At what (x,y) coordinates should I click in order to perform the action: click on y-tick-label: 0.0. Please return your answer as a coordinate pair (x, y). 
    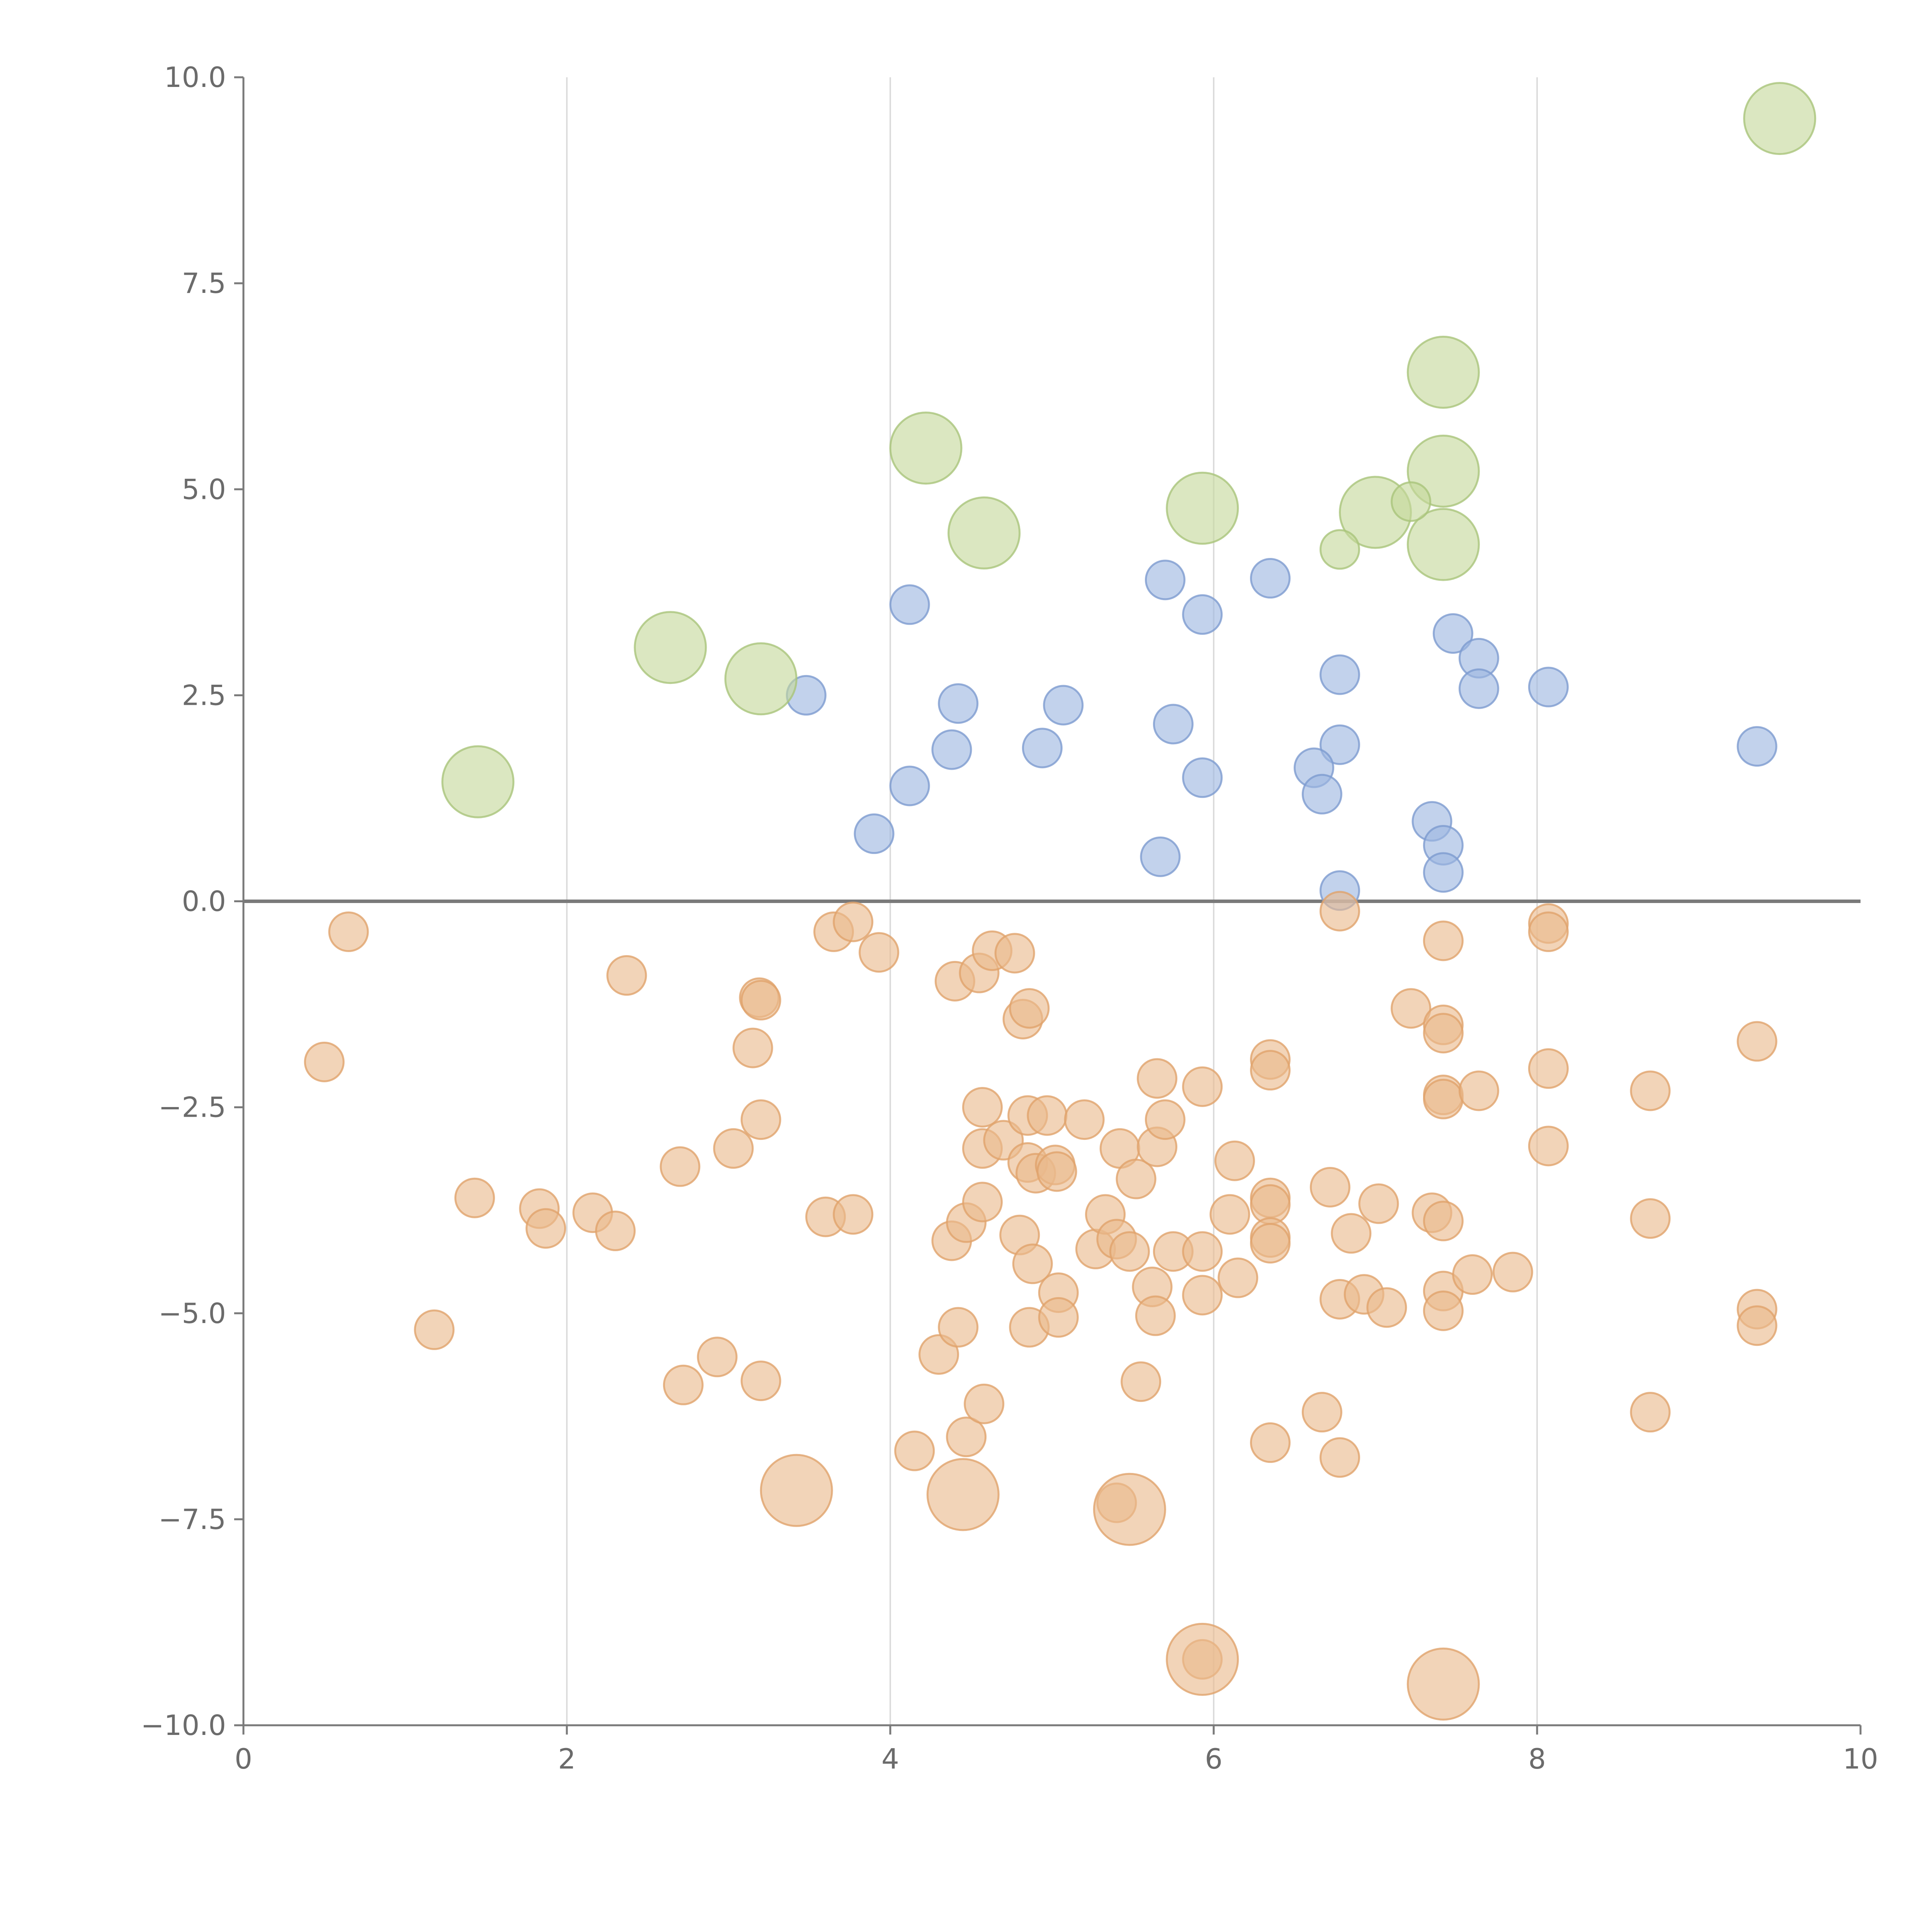
    Looking at the image, I should click on (204, 901).